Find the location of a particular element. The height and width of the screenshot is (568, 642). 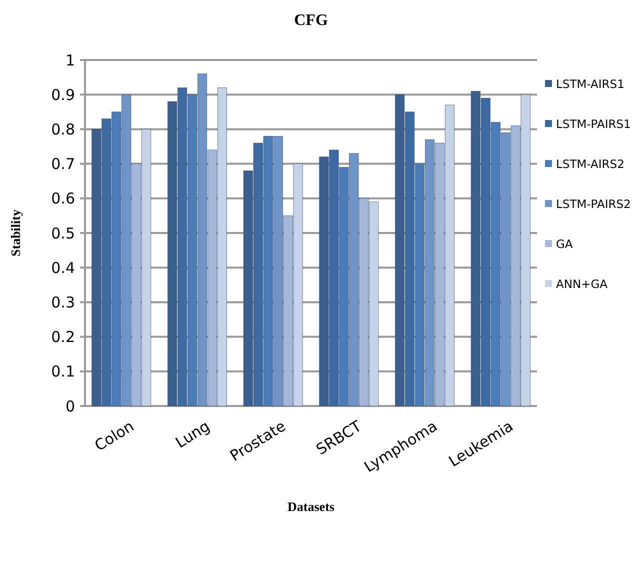

y-axis-title: Stability is located at coordinates (15, 232).